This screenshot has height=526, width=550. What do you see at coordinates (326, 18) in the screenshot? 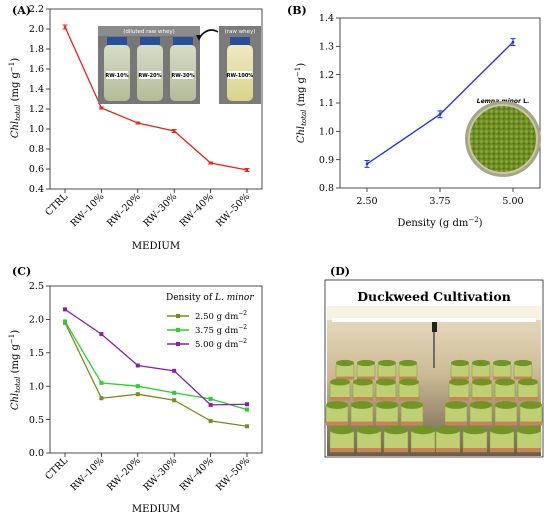
I see `b-y-tick-label: 1.4` at bounding box center [326, 18].